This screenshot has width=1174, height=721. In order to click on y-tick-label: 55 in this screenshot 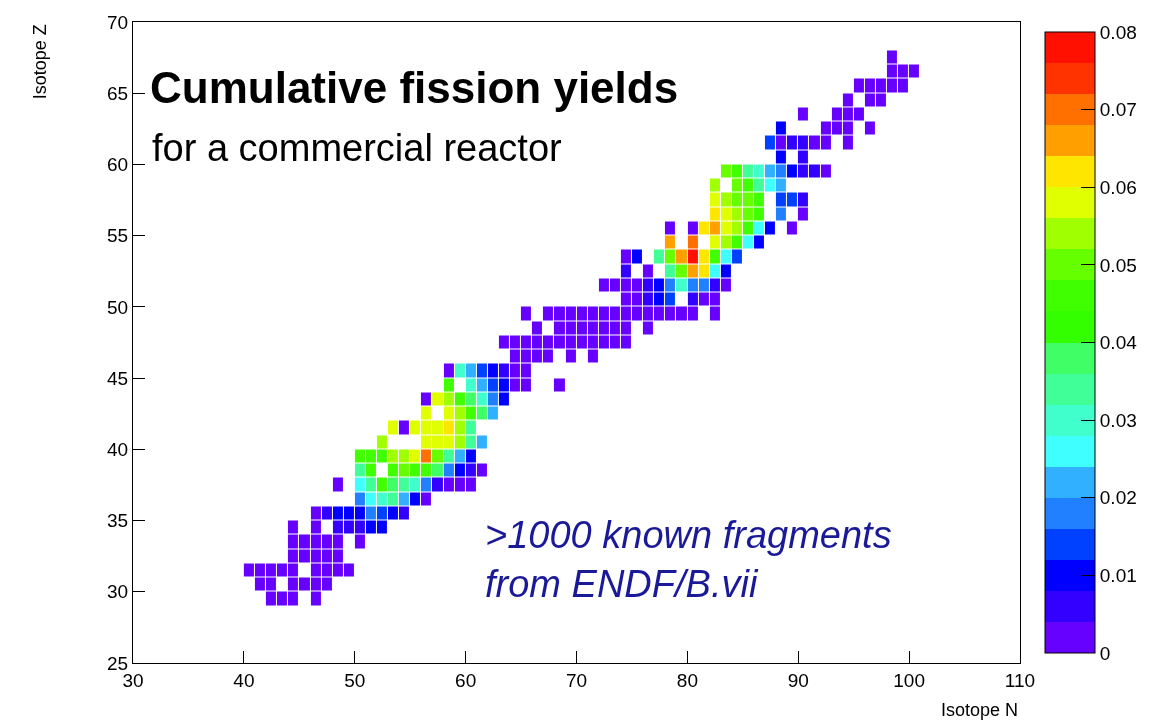, I will do `click(118, 236)`.